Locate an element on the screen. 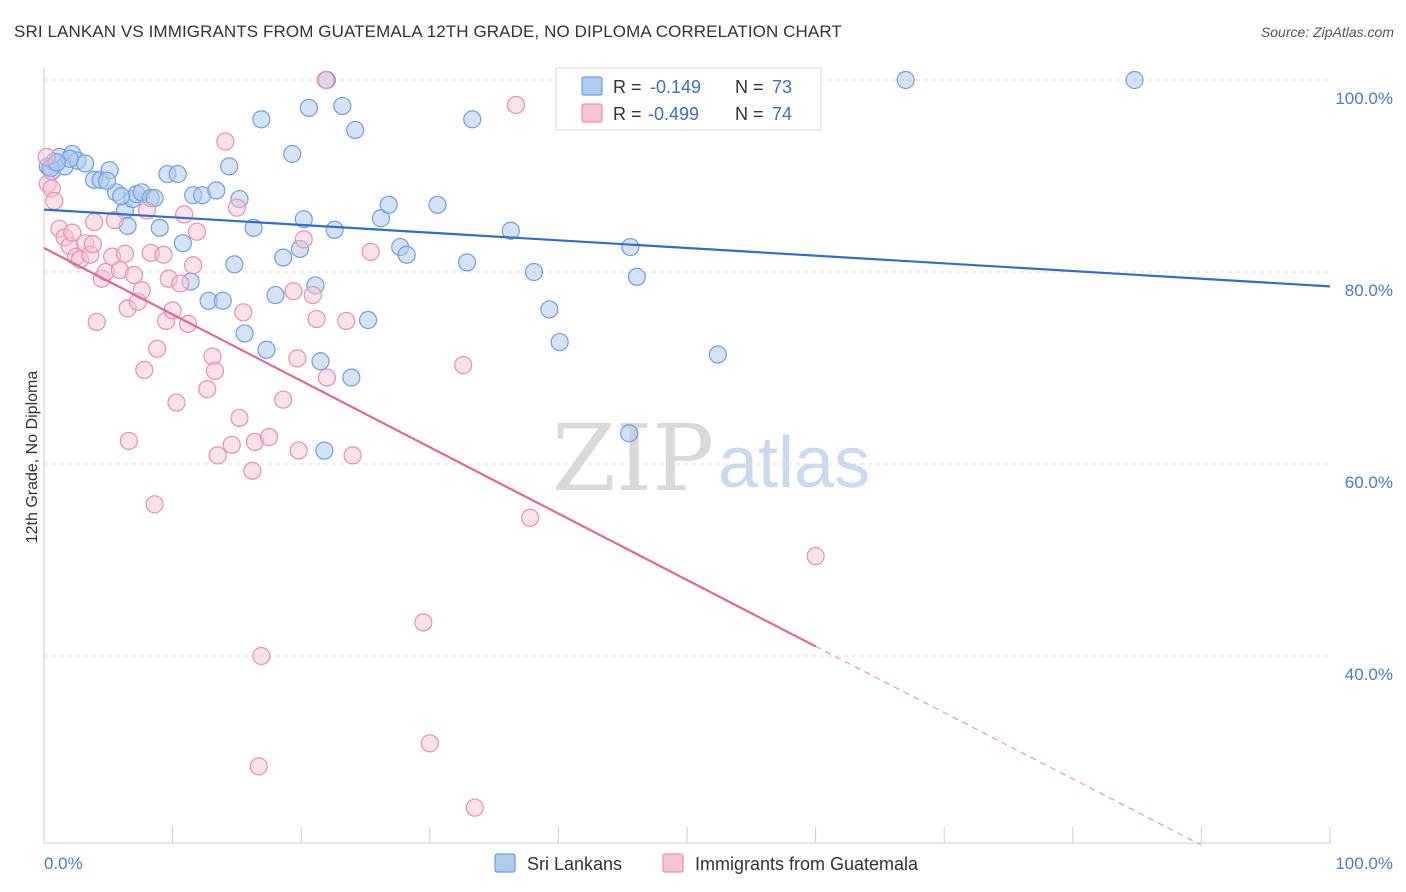  x-tick-label-max: 100.0% is located at coordinates (1364, 863).